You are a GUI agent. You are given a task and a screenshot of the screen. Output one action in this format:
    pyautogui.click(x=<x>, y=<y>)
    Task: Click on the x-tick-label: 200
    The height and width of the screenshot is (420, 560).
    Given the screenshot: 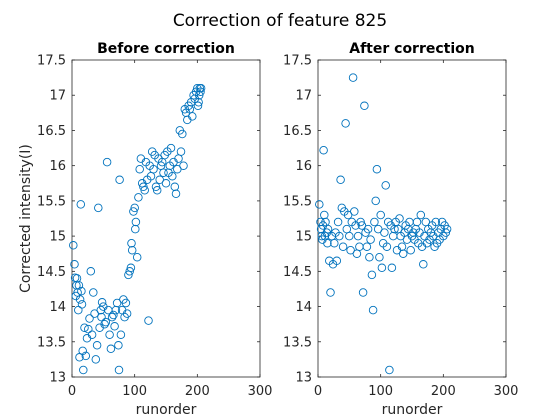 What is the action you would take?
    pyautogui.click(x=197, y=391)
    